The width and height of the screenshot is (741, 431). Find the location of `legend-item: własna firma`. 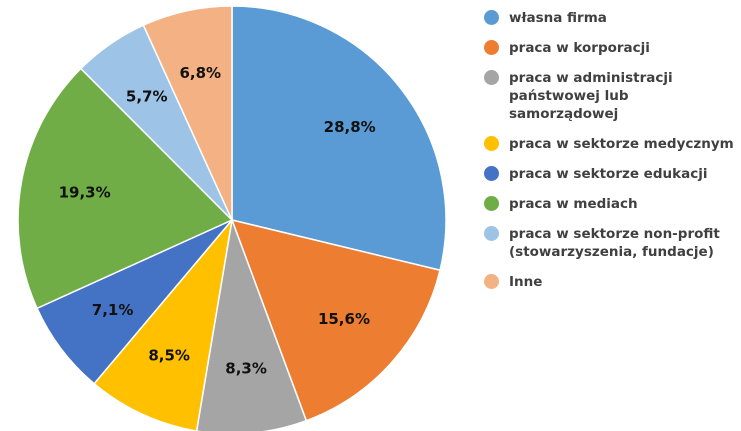

legend-item: własna firma is located at coordinates (612, 18).